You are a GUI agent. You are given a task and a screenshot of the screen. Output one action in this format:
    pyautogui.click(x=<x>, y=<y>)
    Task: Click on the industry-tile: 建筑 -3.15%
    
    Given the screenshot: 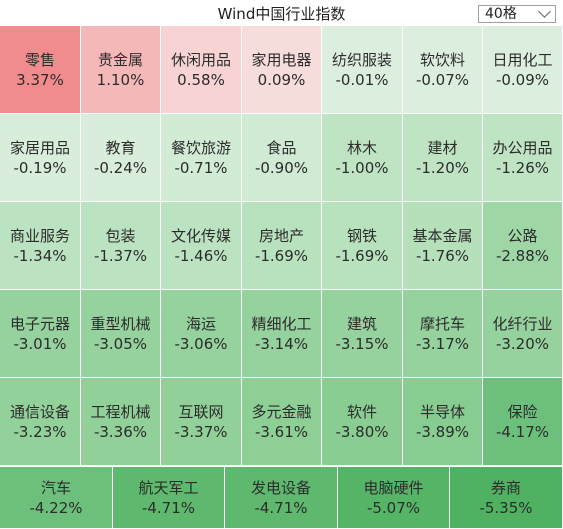 What is the action you would take?
    pyautogui.click(x=362, y=334)
    